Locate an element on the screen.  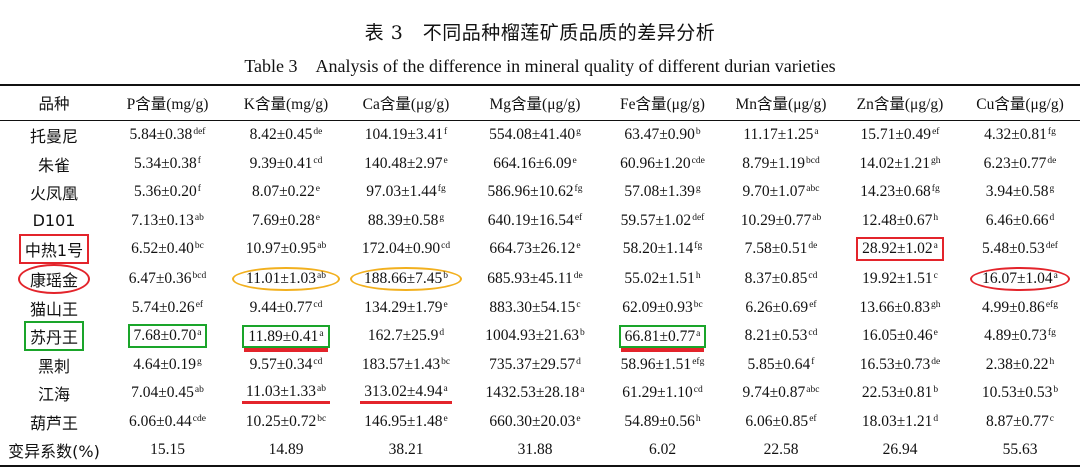
significance-letter: c is located at coordinates (1051, 418).